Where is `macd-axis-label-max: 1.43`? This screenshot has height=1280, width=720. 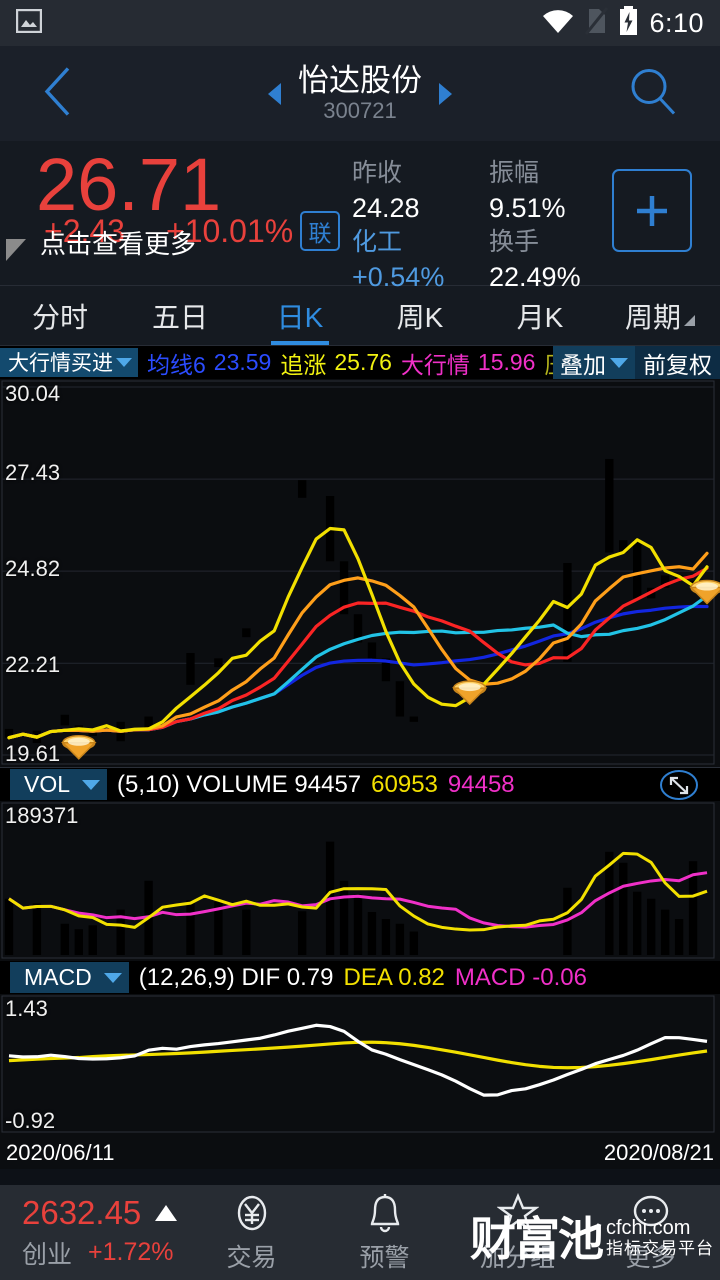 macd-axis-label-max: 1.43 is located at coordinates (26, 1008).